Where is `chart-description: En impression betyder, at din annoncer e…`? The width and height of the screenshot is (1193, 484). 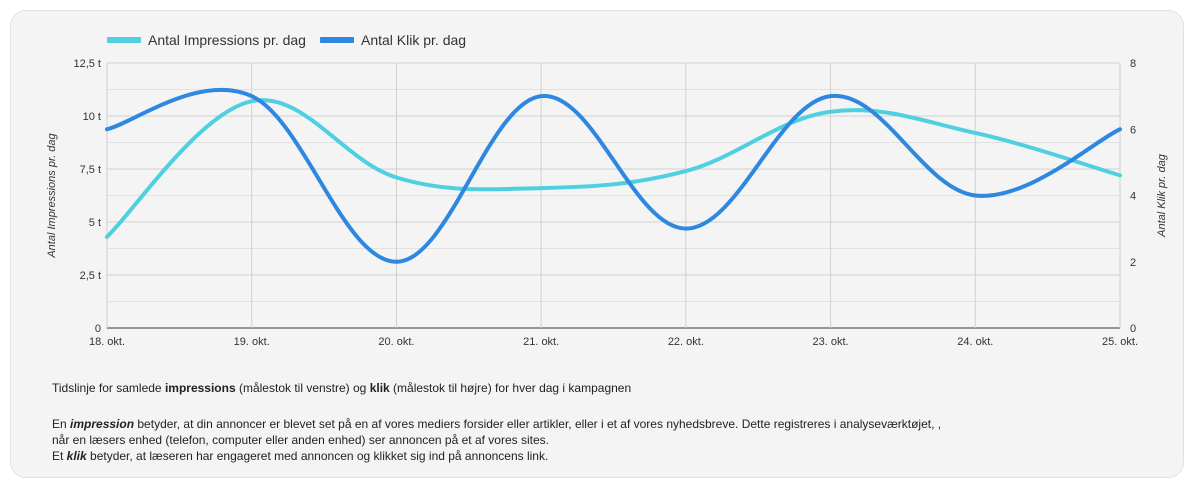 chart-description: En impression betyder, at din annoncer e… is located at coordinates (496, 440).